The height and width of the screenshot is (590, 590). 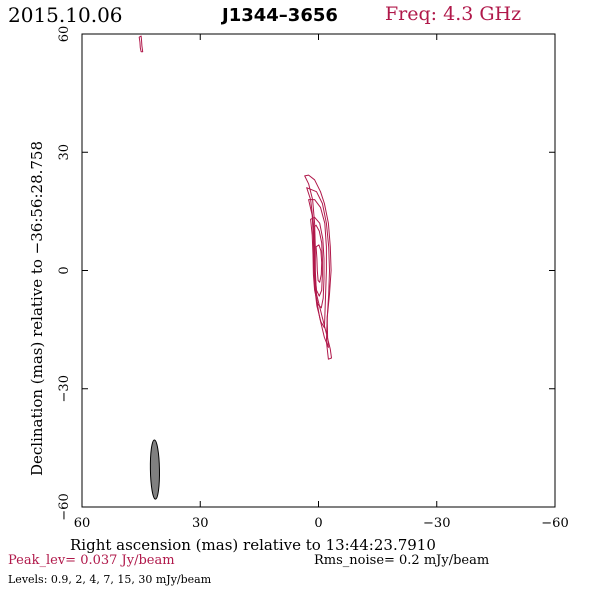 I want to click on y-tick-label: −60, so click(x=64, y=506).